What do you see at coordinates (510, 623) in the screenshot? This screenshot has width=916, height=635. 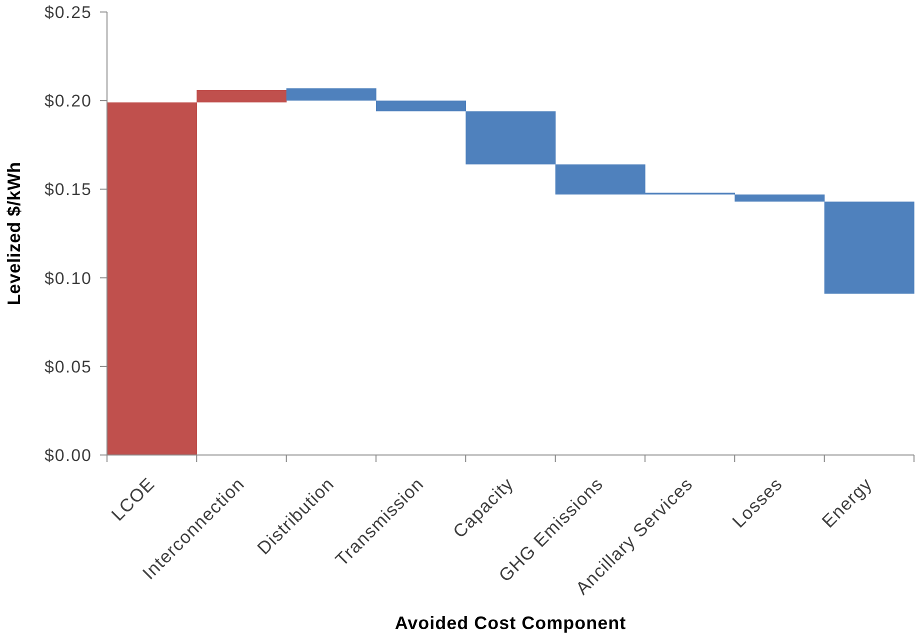 I see `x-axis-title: Avoided Cost Component` at bounding box center [510, 623].